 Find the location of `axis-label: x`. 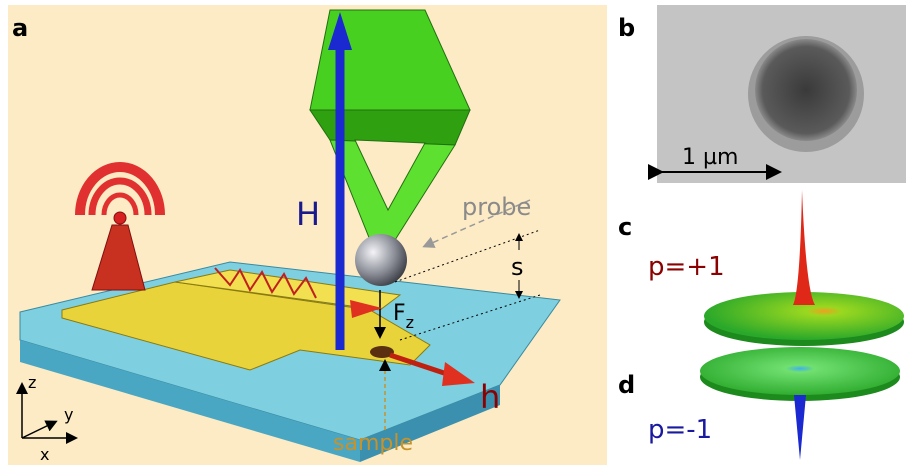

axis-label: x is located at coordinates (44, 454).